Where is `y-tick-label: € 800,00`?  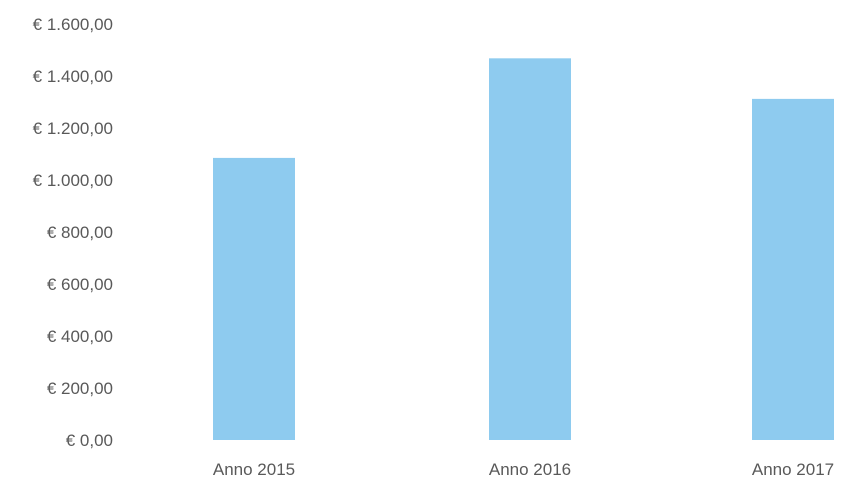 y-tick-label: € 800,00 is located at coordinates (80, 232).